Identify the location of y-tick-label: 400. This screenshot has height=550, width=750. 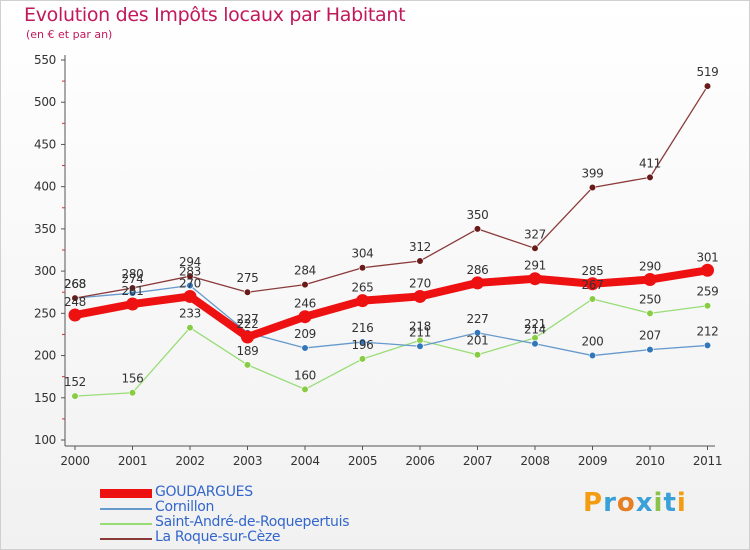
(45, 187).